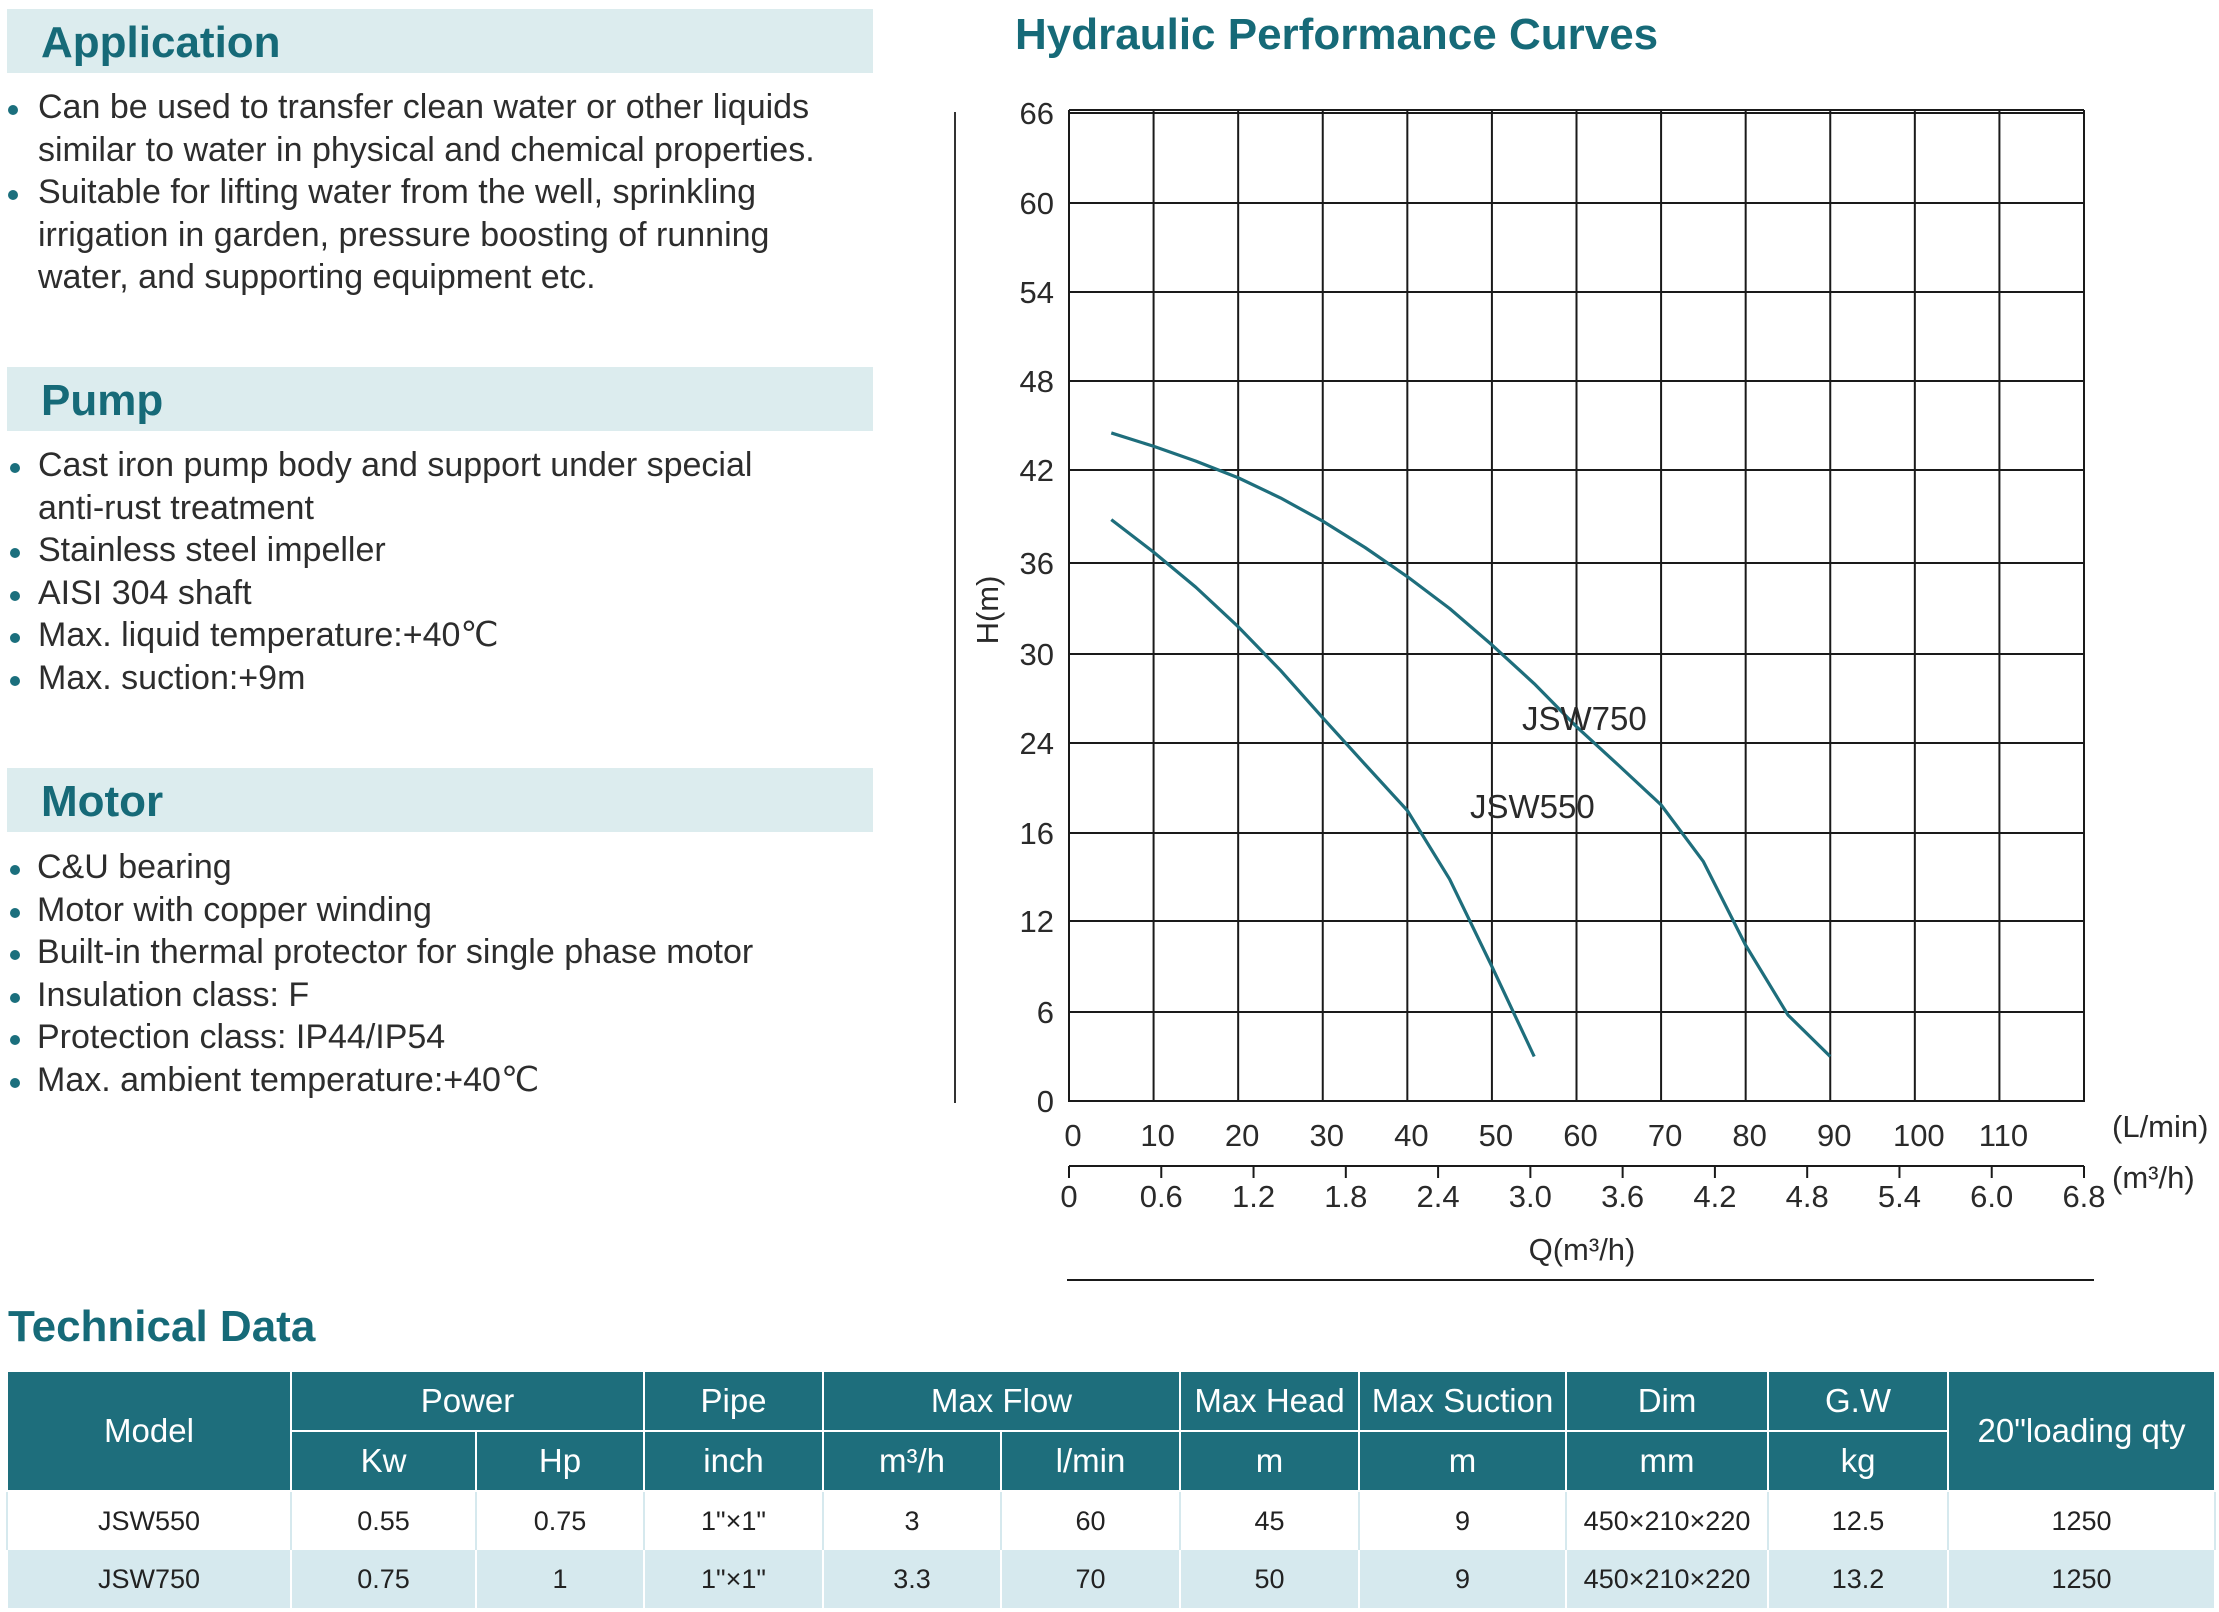  What do you see at coordinates (149, 1579) in the screenshot?
I see `cell-model: JSW750` at bounding box center [149, 1579].